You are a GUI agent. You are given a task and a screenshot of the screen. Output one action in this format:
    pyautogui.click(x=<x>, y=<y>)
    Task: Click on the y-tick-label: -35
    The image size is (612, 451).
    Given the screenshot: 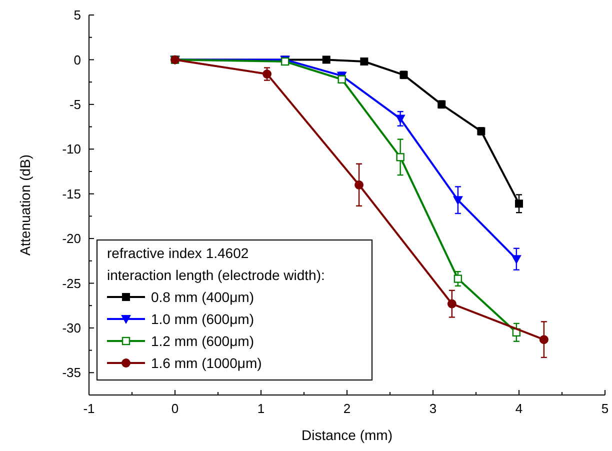 What is the action you would take?
    pyautogui.click(x=71, y=372)
    